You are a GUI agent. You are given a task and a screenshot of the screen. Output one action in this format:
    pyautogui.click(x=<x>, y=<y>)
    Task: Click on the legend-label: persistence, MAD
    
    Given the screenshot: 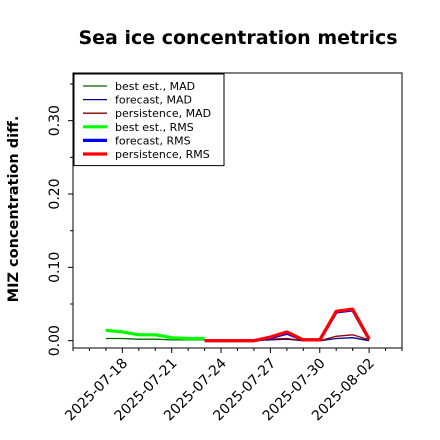 What is the action you would take?
    pyautogui.click(x=163, y=113)
    